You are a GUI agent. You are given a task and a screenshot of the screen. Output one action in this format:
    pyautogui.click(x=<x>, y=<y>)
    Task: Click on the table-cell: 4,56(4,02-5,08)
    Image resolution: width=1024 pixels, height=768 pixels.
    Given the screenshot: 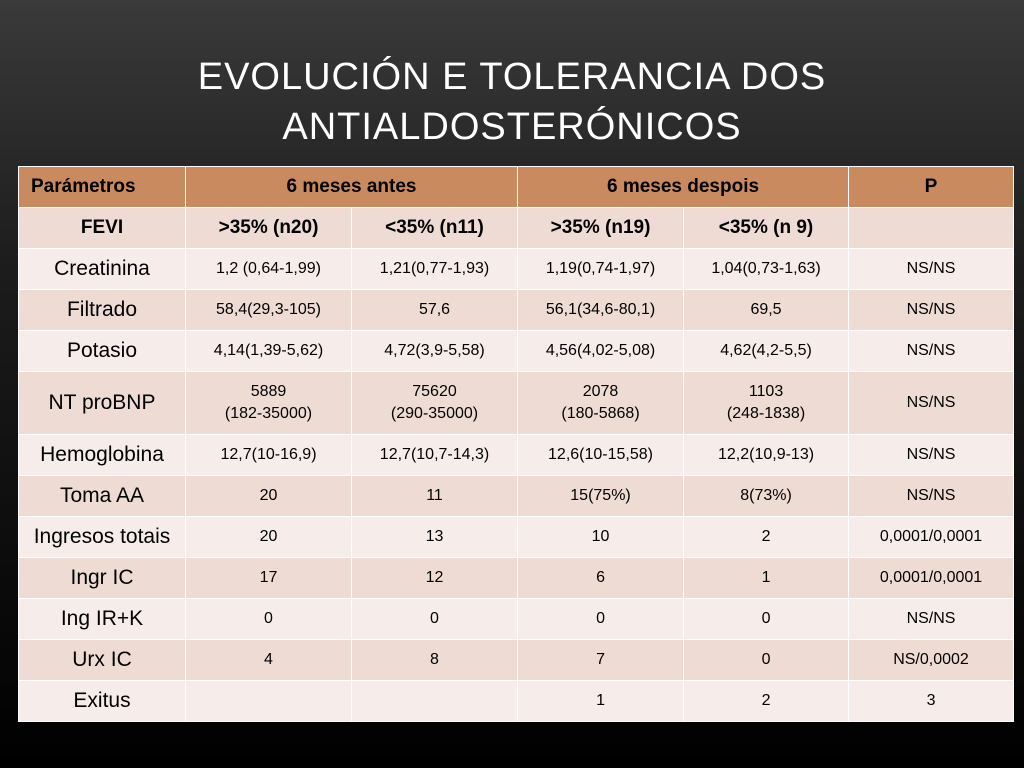 What is the action you would take?
    pyautogui.click(x=601, y=351)
    